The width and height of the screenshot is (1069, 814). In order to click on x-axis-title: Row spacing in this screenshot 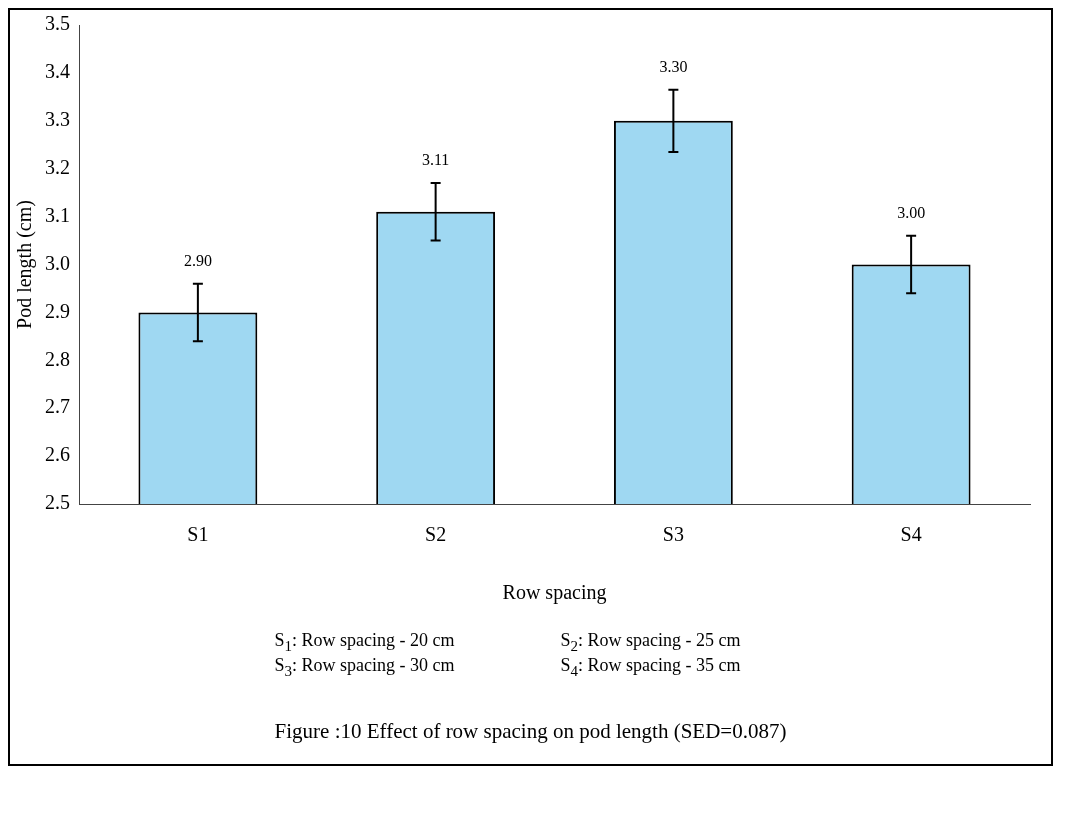, I will do `click(554, 593)`.